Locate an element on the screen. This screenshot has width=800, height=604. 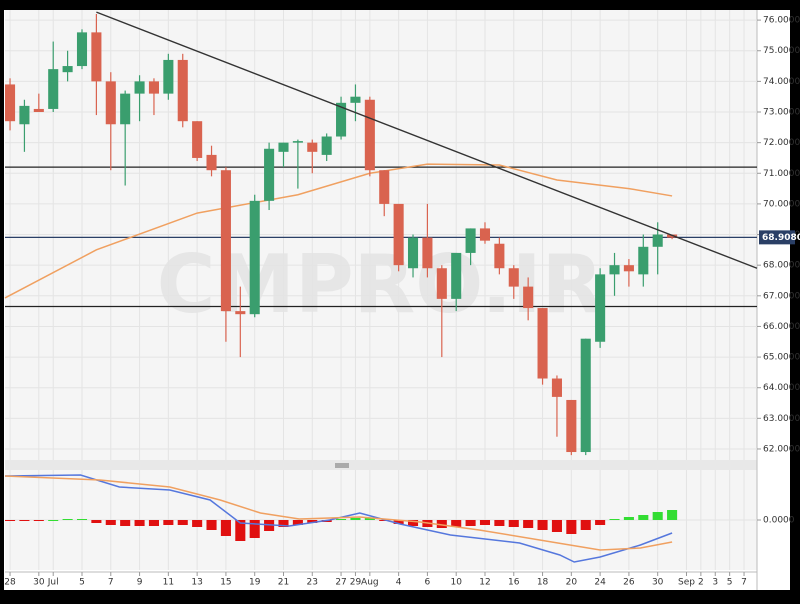
y-tick-label: 63.0000 is located at coordinates (781, 419).